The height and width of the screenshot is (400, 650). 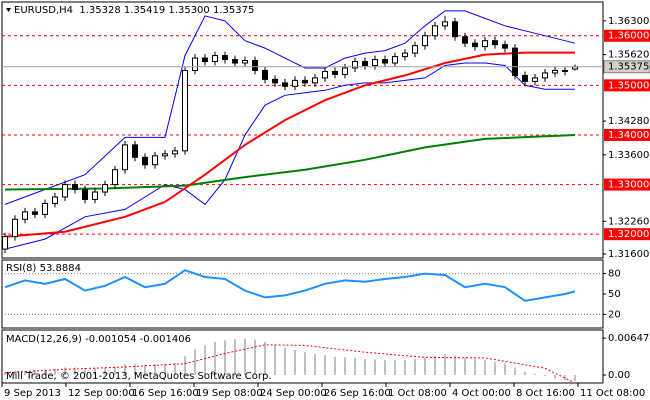 I want to click on level-label: 1.32000, so click(x=628, y=234).